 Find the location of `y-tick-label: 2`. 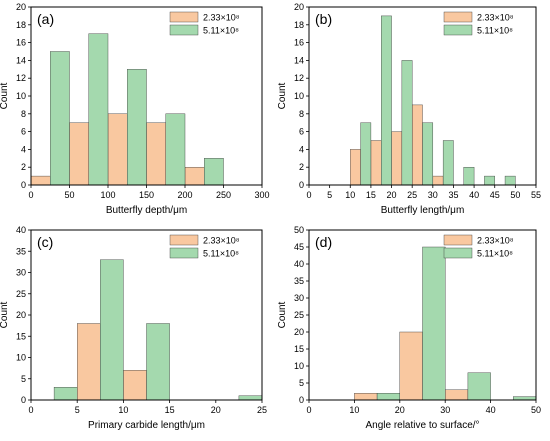

y-tick-label: 2 is located at coordinates (301, 167).